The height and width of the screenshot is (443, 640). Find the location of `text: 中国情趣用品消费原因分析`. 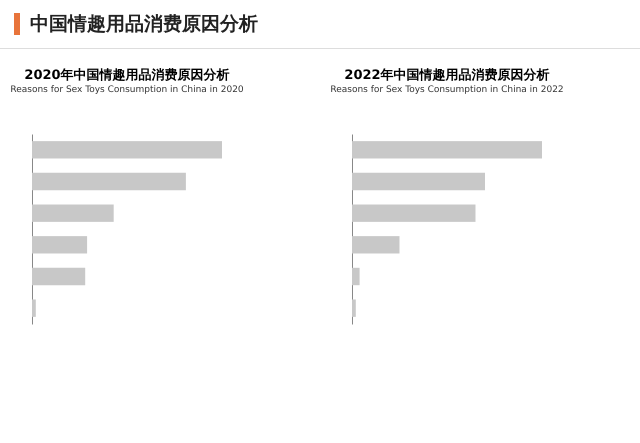

text: 中国情趣用品消费原因分析 is located at coordinates (144, 24).